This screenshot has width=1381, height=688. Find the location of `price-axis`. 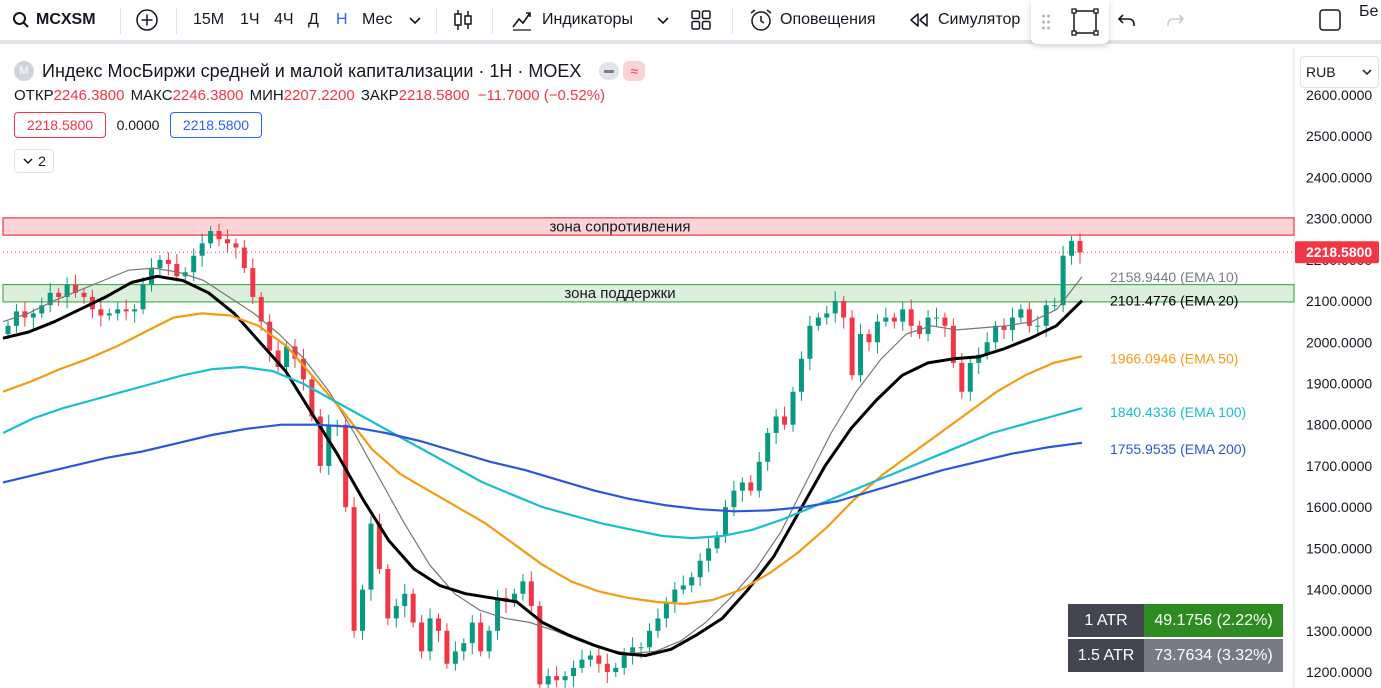

price-axis is located at coordinates (1337, 368).